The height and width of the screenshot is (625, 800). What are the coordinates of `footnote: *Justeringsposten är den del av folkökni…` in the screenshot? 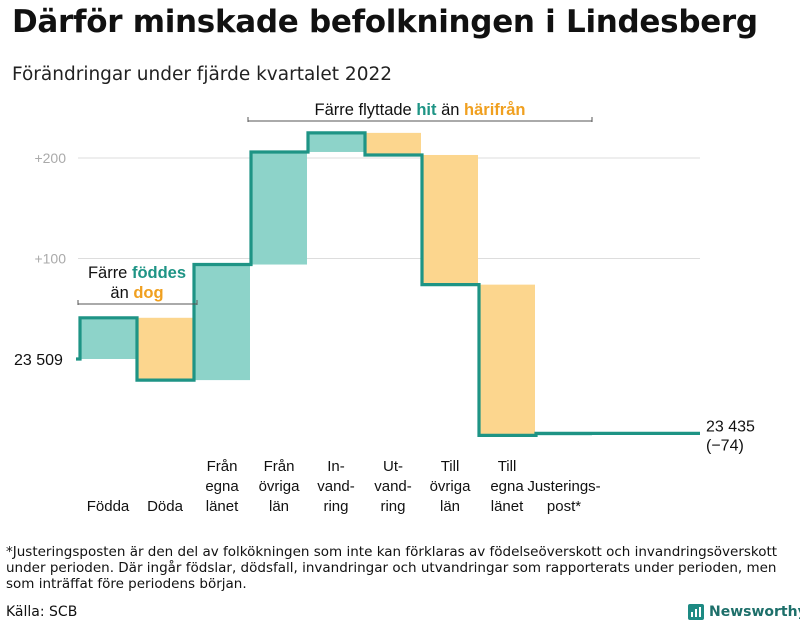 It's located at (392, 568).